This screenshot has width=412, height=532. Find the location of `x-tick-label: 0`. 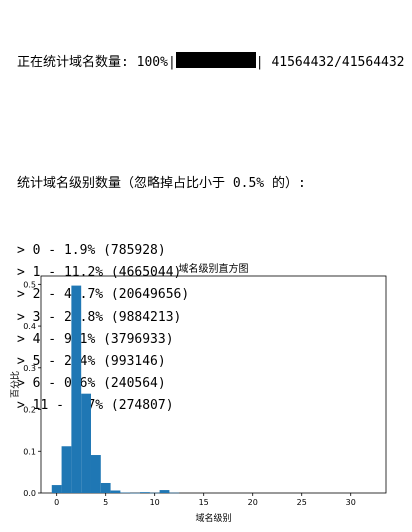

x-tick-label: 0 is located at coordinates (56, 502).